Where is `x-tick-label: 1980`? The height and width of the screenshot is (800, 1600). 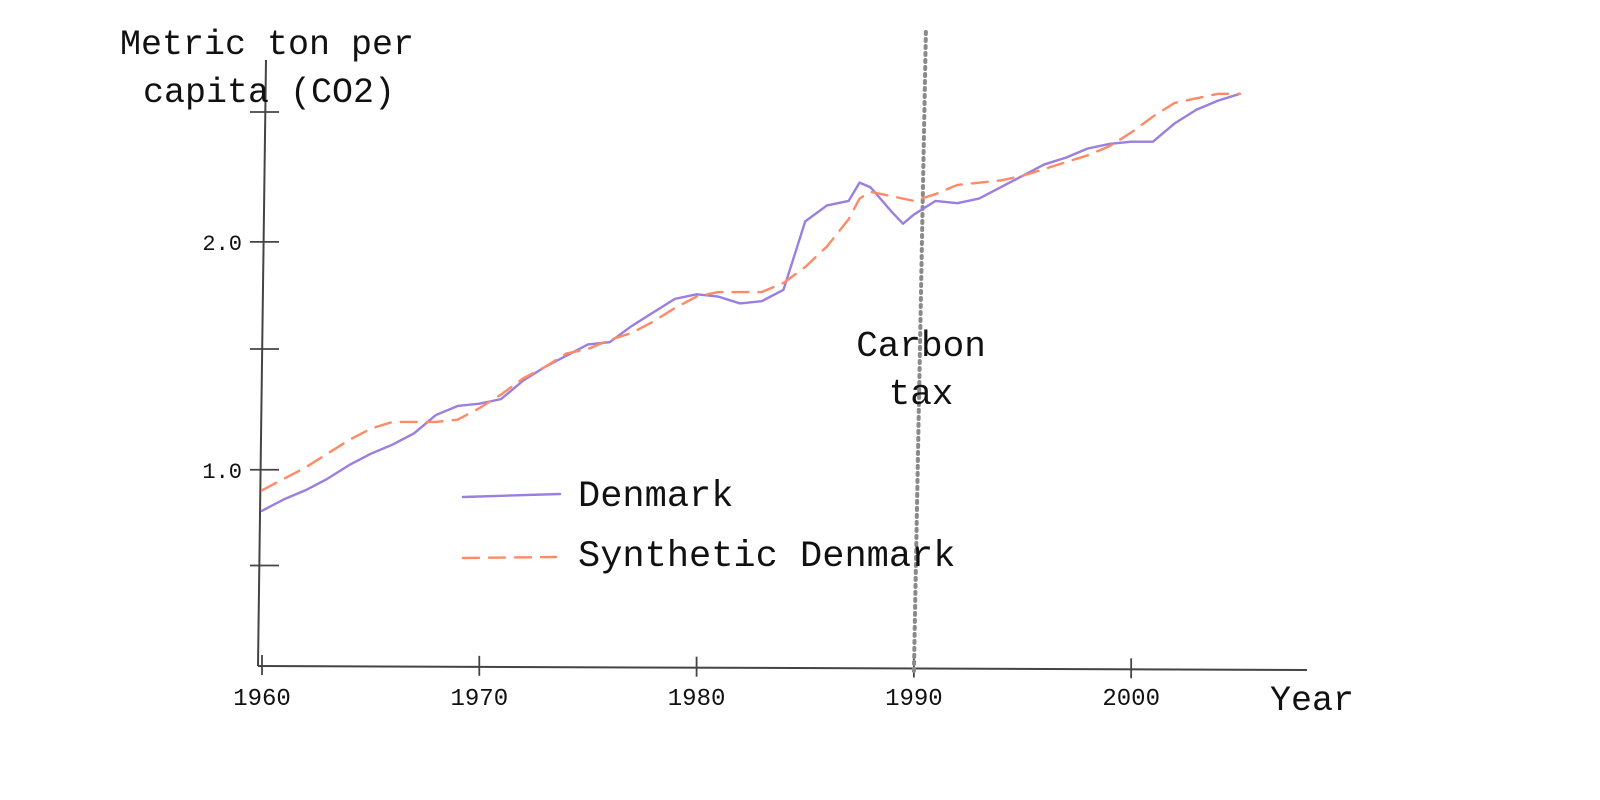
x-tick-label: 1980 is located at coordinates (697, 699).